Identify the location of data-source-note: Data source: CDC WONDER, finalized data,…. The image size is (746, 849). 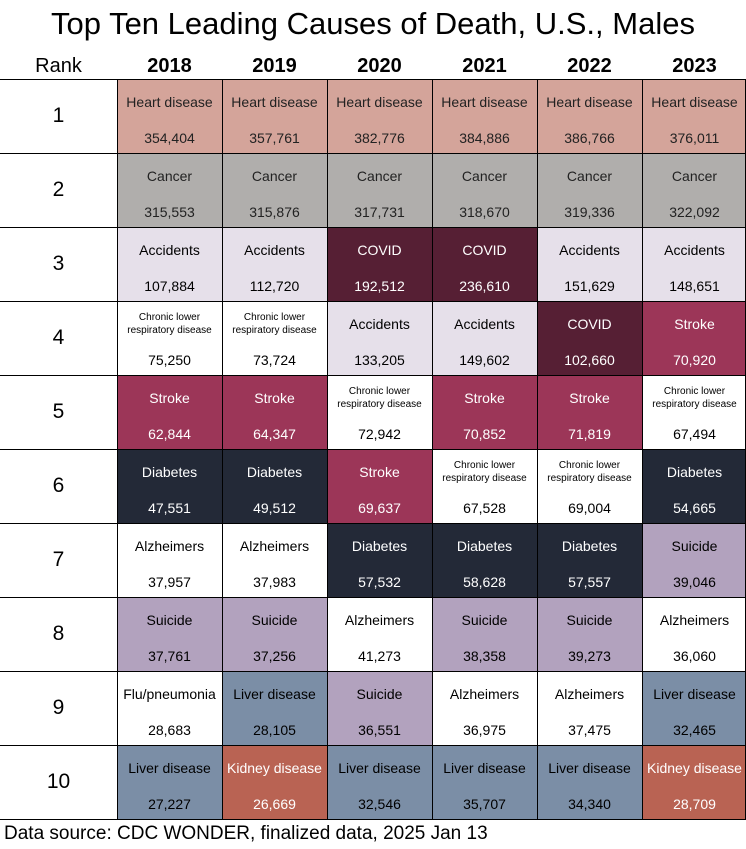
(246, 833).